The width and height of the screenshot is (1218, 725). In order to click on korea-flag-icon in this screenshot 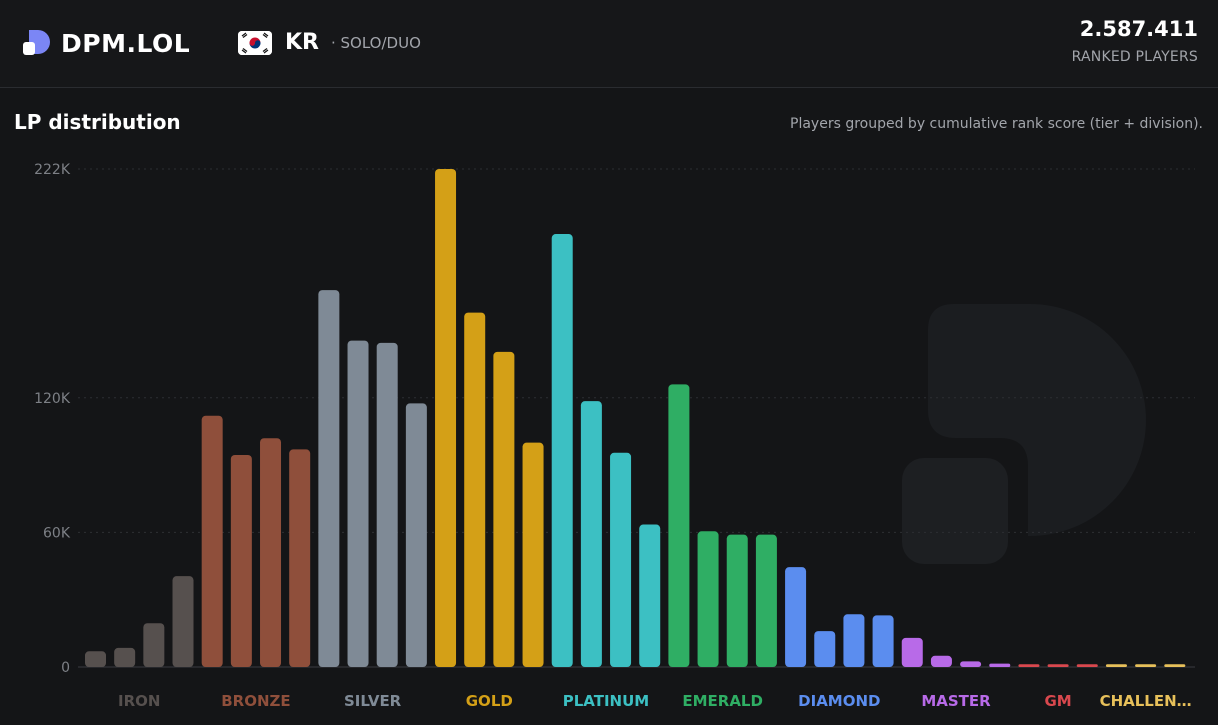, I will do `click(255, 42)`.